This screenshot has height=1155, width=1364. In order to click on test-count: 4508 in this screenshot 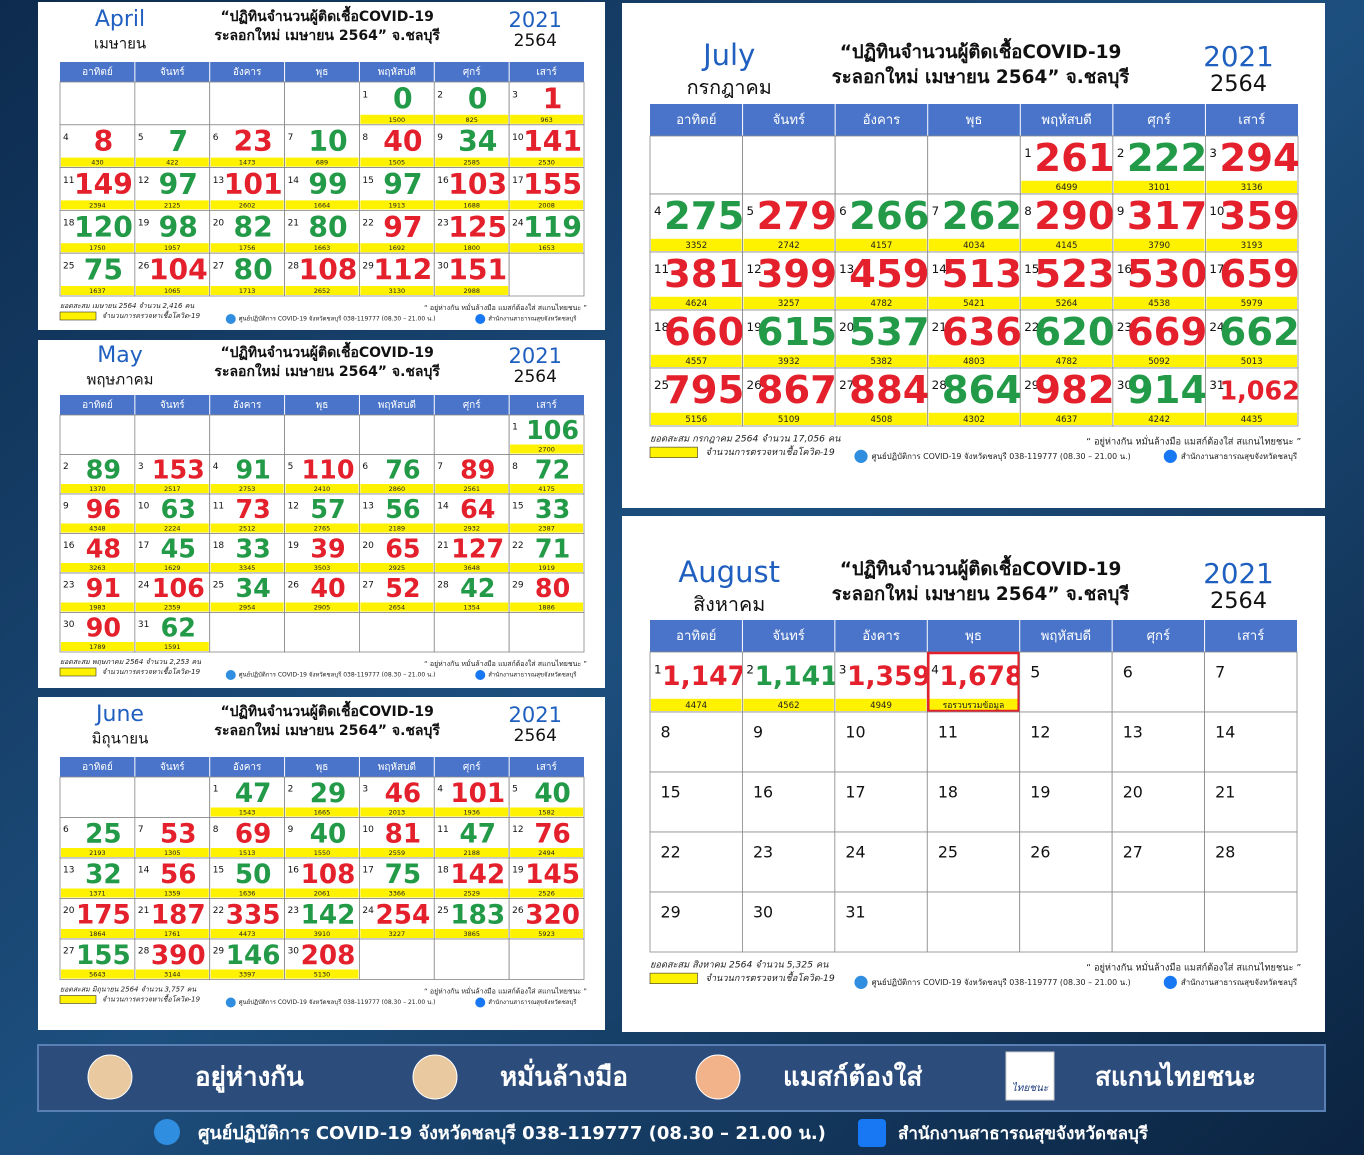, I will do `click(882, 420)`.